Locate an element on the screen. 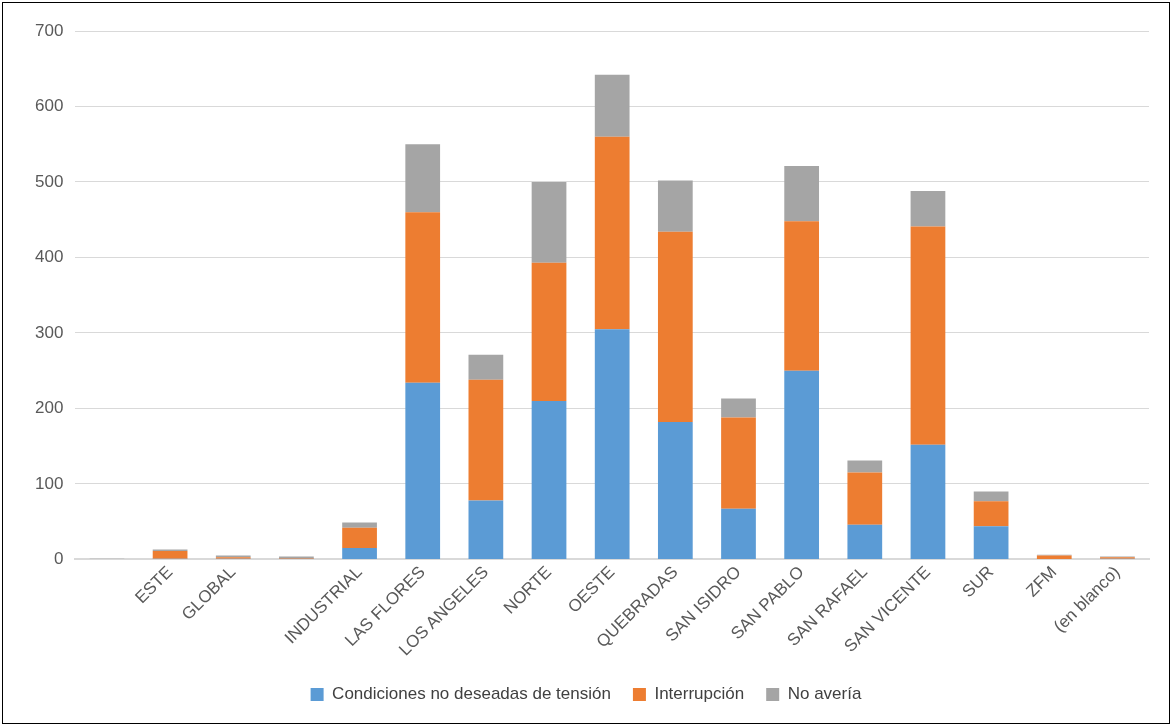 This screenshot has height=728, width=1174. y-tick-label: 600 is located at coordinates (49, 106).